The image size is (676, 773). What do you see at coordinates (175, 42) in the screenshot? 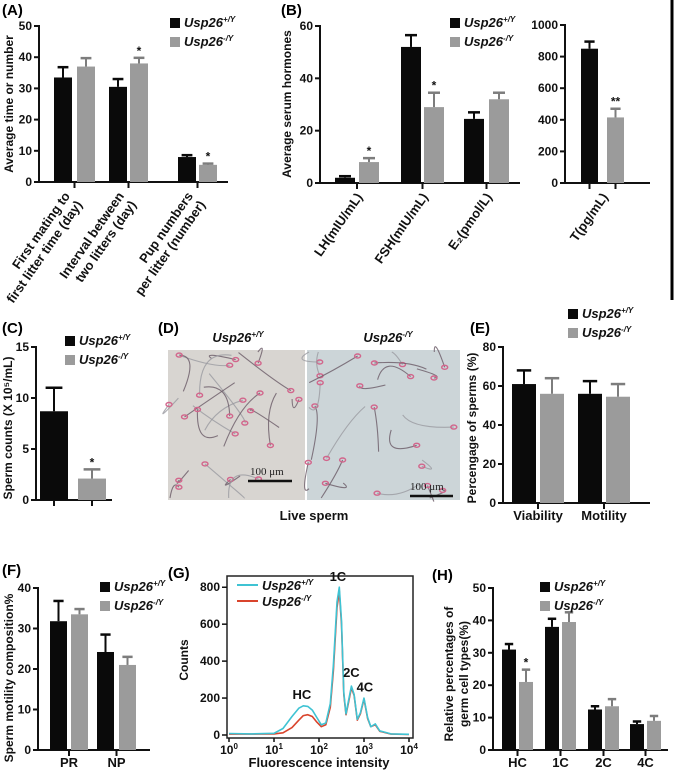
I see `chart0-legend-swatch-ko` at bounding box center [175, 42].